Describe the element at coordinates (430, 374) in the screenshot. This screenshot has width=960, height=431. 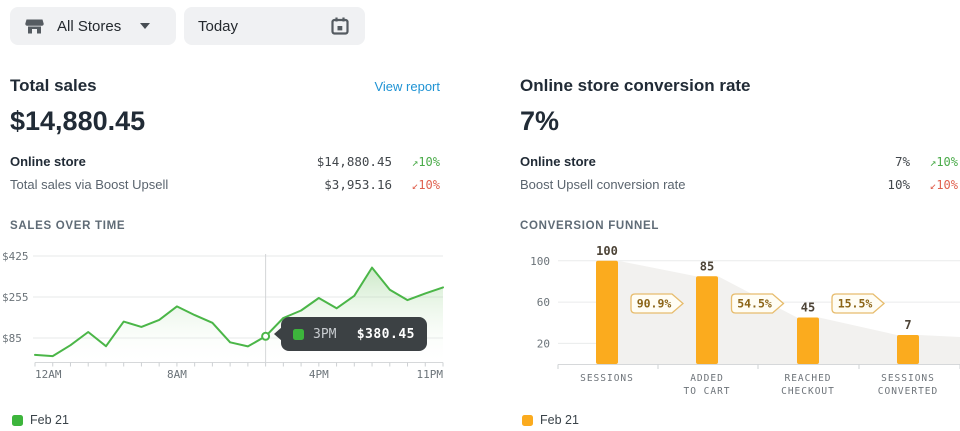
I see `svg-text: 11PM` at that location.